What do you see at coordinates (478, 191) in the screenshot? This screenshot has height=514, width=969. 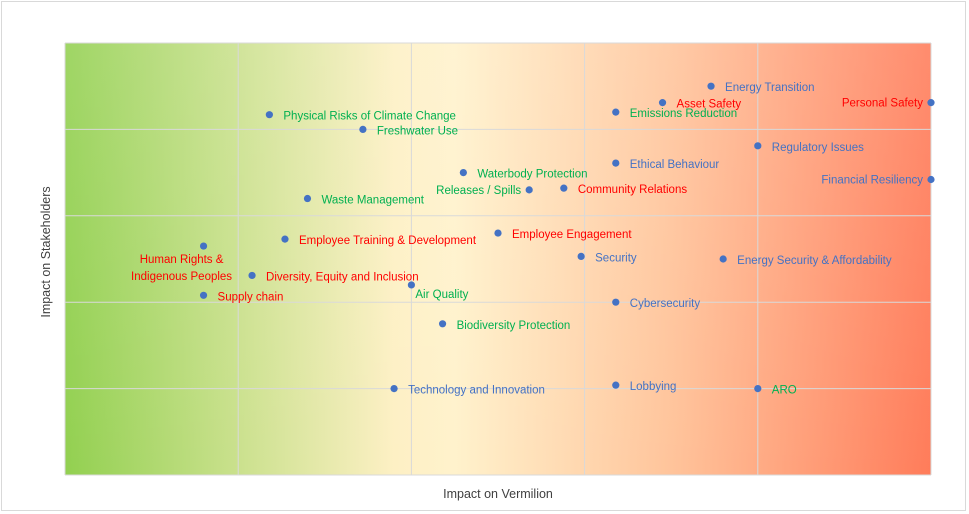 I see `data-label: Releases / Spills` at bounding box center [478, 191].